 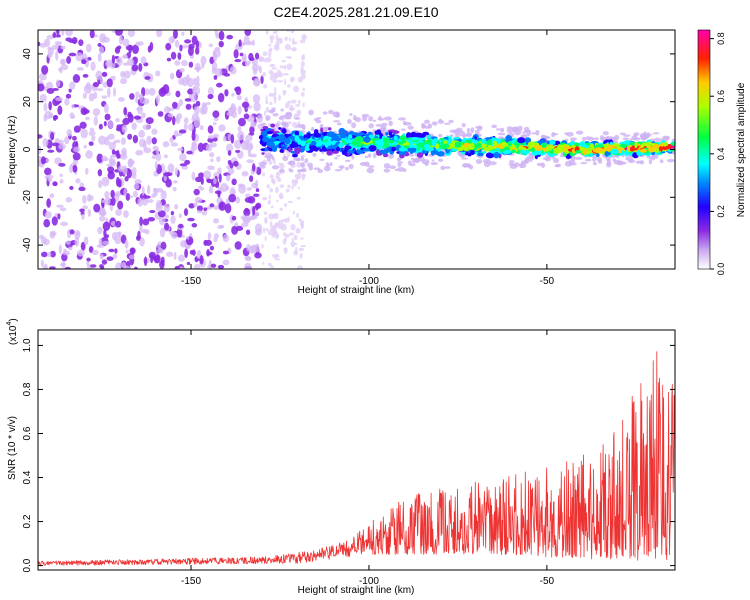 I want to click on y-tick-label: -40, so click(x=27, y=244).